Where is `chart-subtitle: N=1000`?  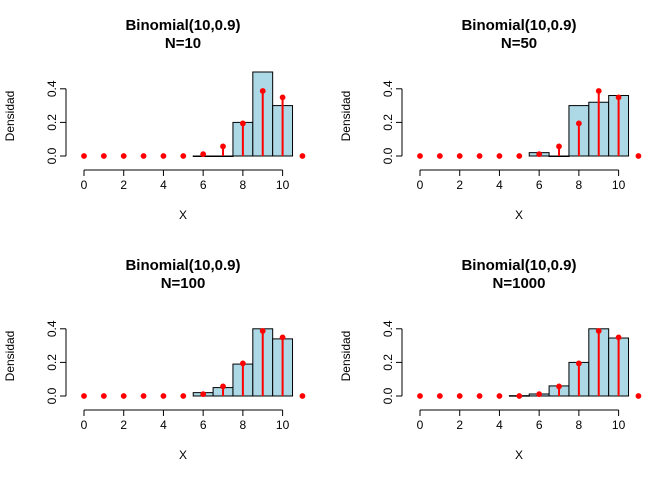
chart-subtitle: N=1000 is located at coordinates (519, 283).